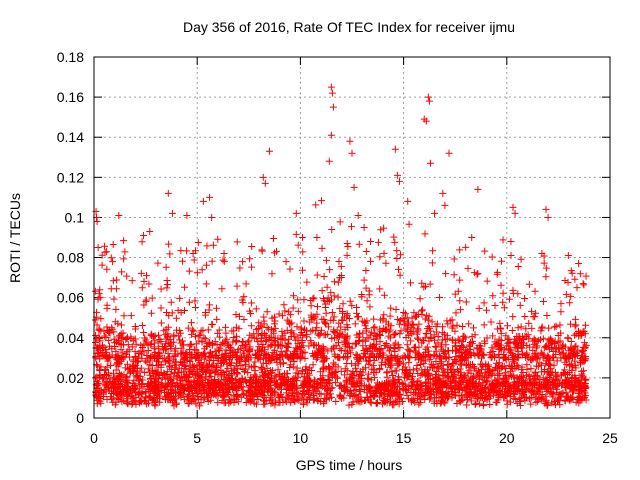 The height and width of the screenshot is (480, 640). What do you see at coordinates (70, 378) in the screenshot?
I see `y-tick-label: 0.02` at bounding box center [70, 378].